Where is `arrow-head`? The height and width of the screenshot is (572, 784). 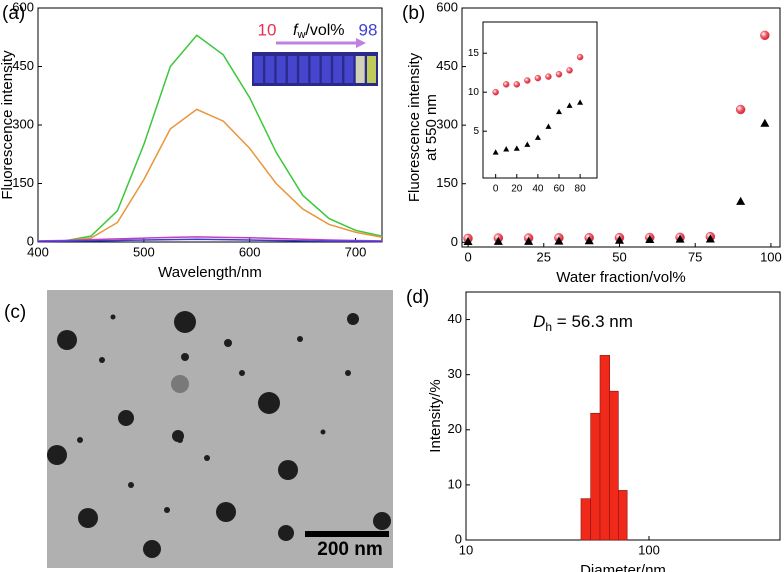 arrow-head is located at coordinates (361, 43).